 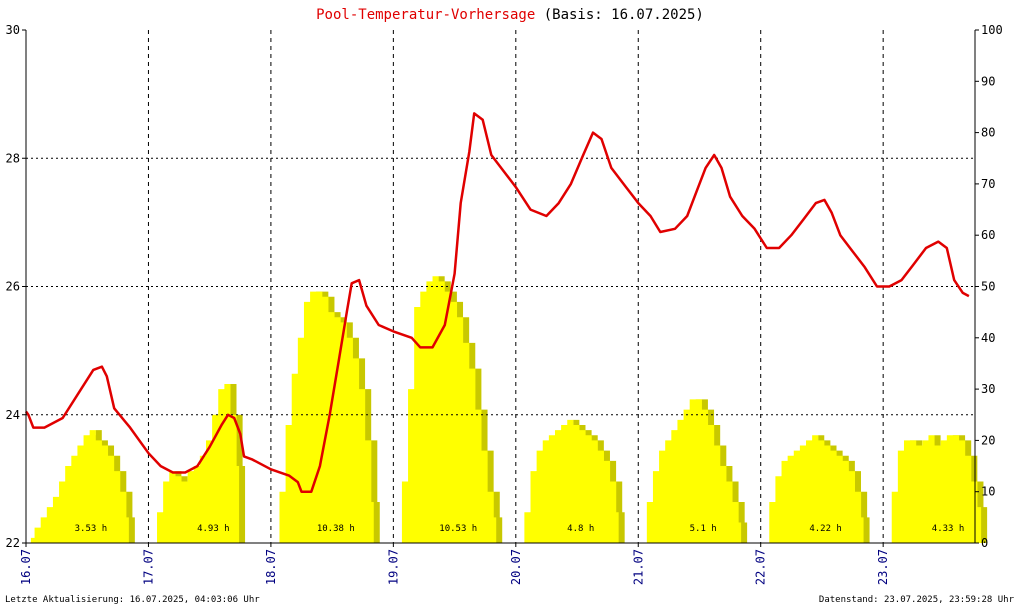 What do you see at coordinates (825, 529) in the screenshot?
I see `sunshine-hours-label: 4.22 h` at bounding box center [825, 529].